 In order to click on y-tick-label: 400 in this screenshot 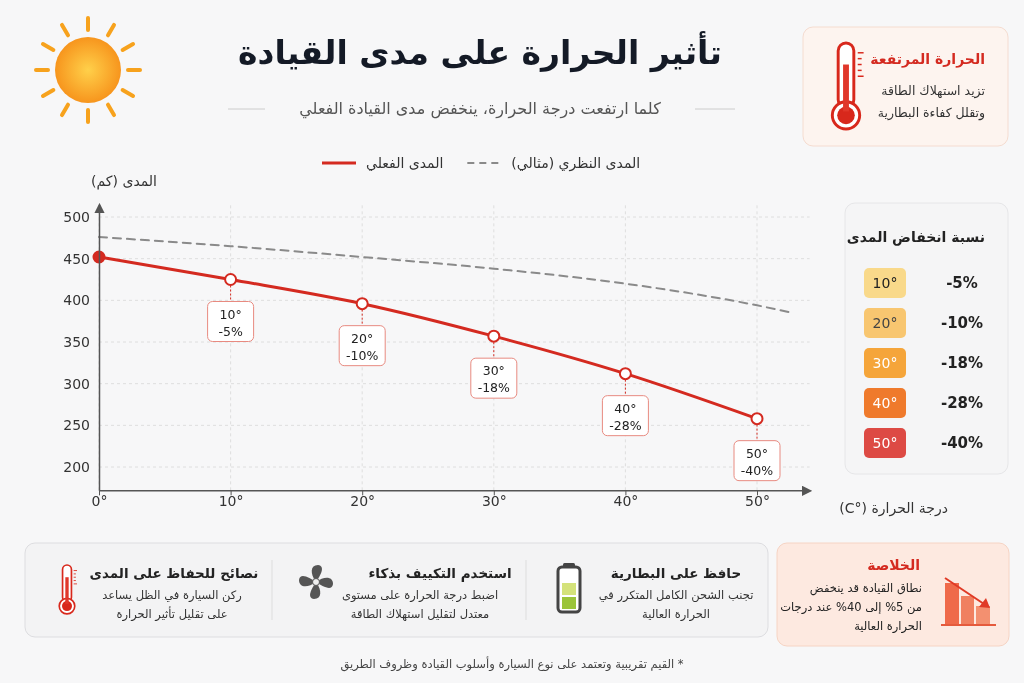, I will do `click(76, 300)`.